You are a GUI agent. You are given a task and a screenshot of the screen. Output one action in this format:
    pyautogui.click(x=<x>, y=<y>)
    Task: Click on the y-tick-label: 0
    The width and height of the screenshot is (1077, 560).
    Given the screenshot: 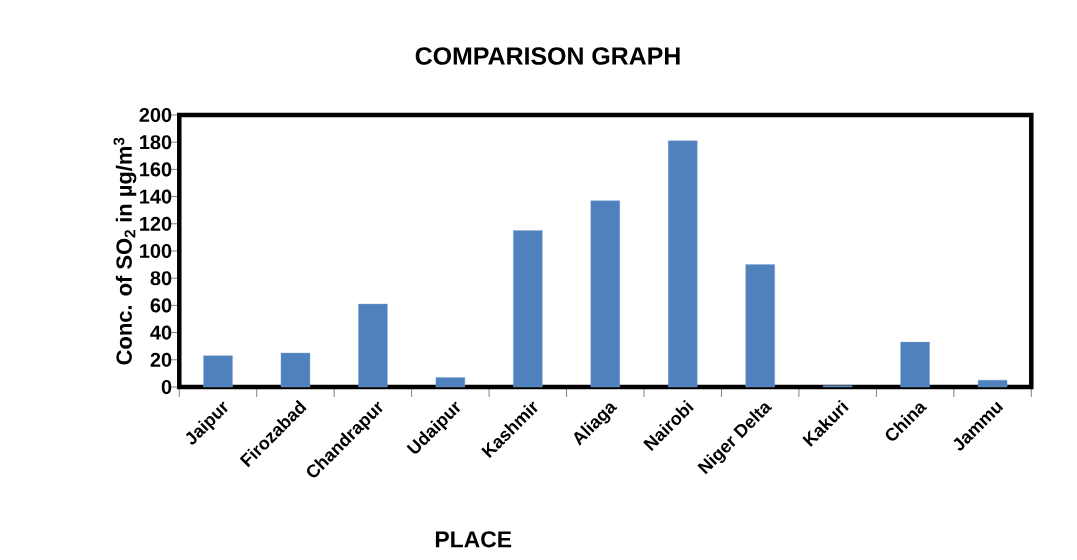 What is the action you would take?
    pyautogui.click(x=166, y=387)
    